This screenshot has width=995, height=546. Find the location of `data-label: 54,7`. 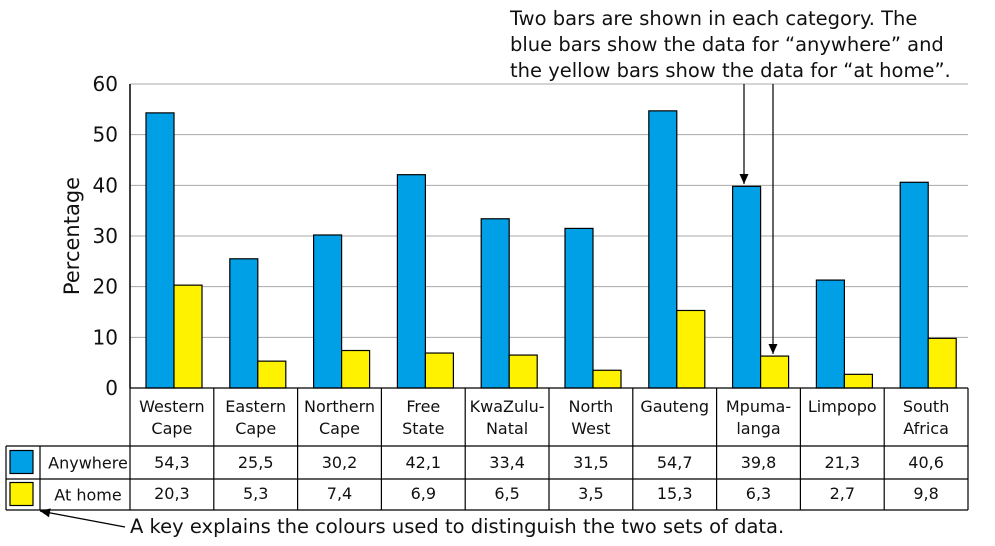

data-label: 54,7 is located at coordinates (675, 462).